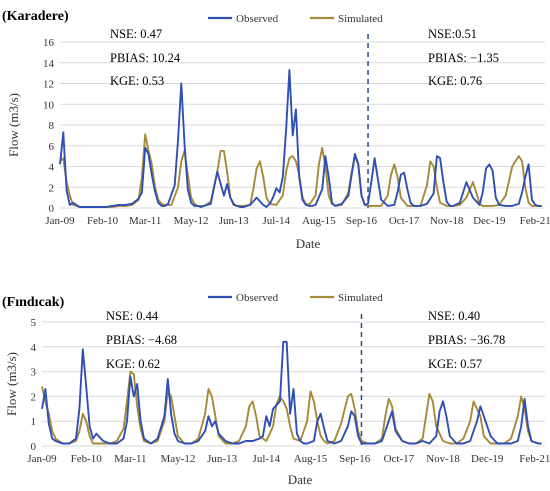  I want to click on karadere-x-tick-label: Jan-09, so click(60, 221).